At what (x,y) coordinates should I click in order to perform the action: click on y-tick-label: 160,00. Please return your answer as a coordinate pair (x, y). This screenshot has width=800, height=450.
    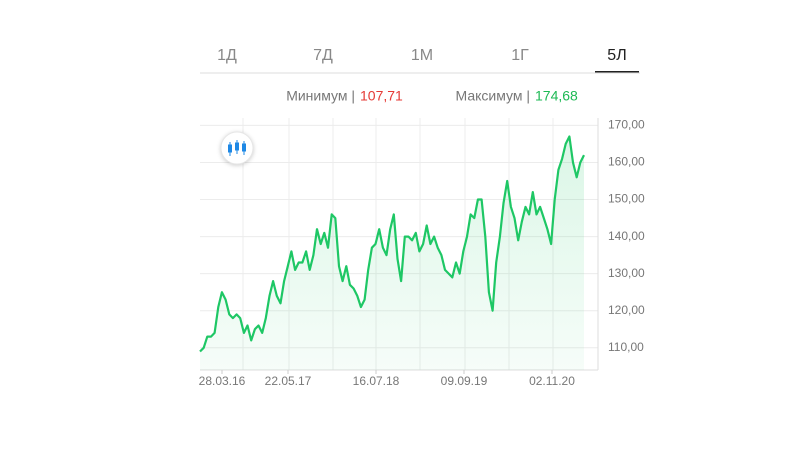
    Looking at the image, I should click on (626, 162).